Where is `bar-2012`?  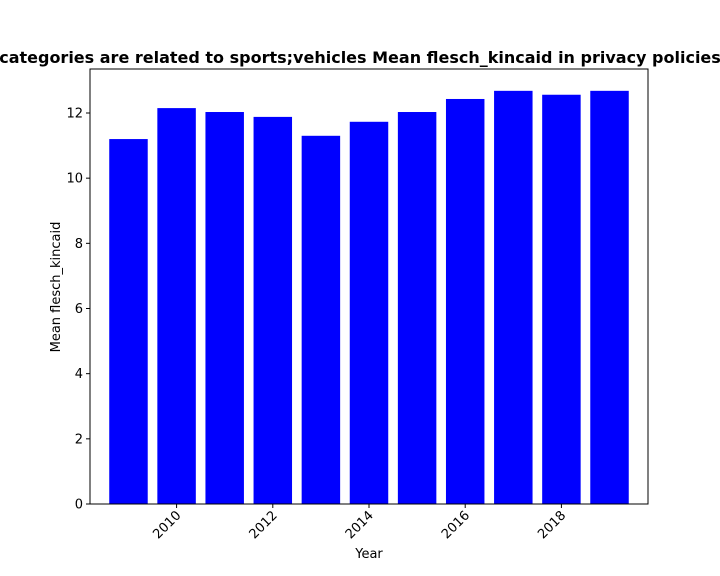
bar-2012 is located at coordinates (273, 310).